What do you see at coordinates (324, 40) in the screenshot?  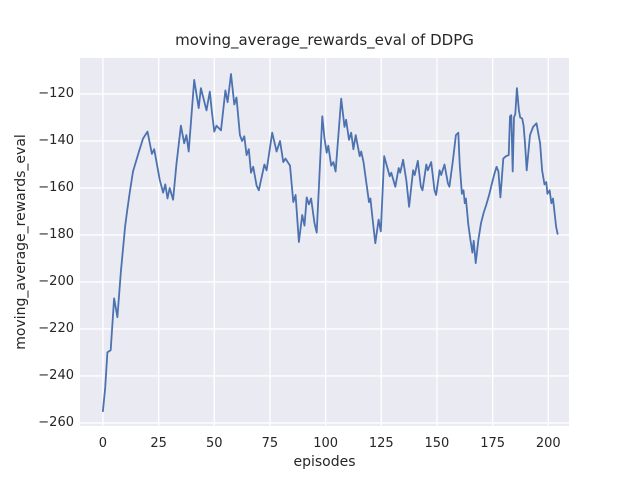 I see `chart-title: moving_average_rewards_eval of DDPG` at bounding box center [324, 40].